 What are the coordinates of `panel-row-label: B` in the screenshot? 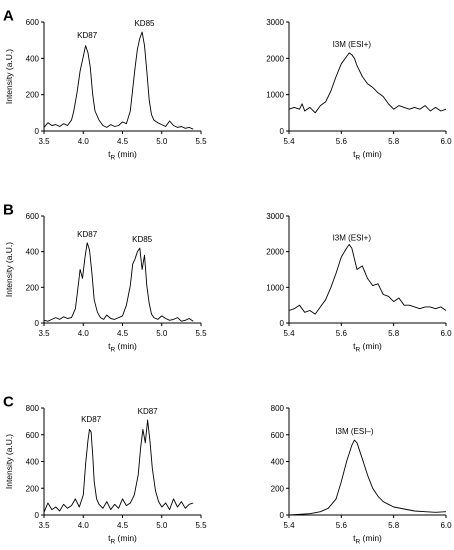 It's located at (8, 209).